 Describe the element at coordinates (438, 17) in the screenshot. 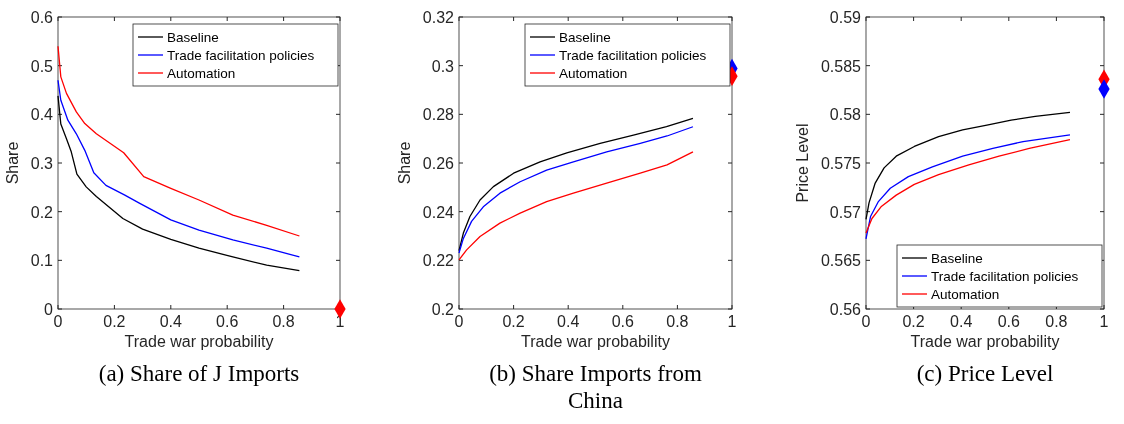

I see `y-tick-label: 0.32` at that location.